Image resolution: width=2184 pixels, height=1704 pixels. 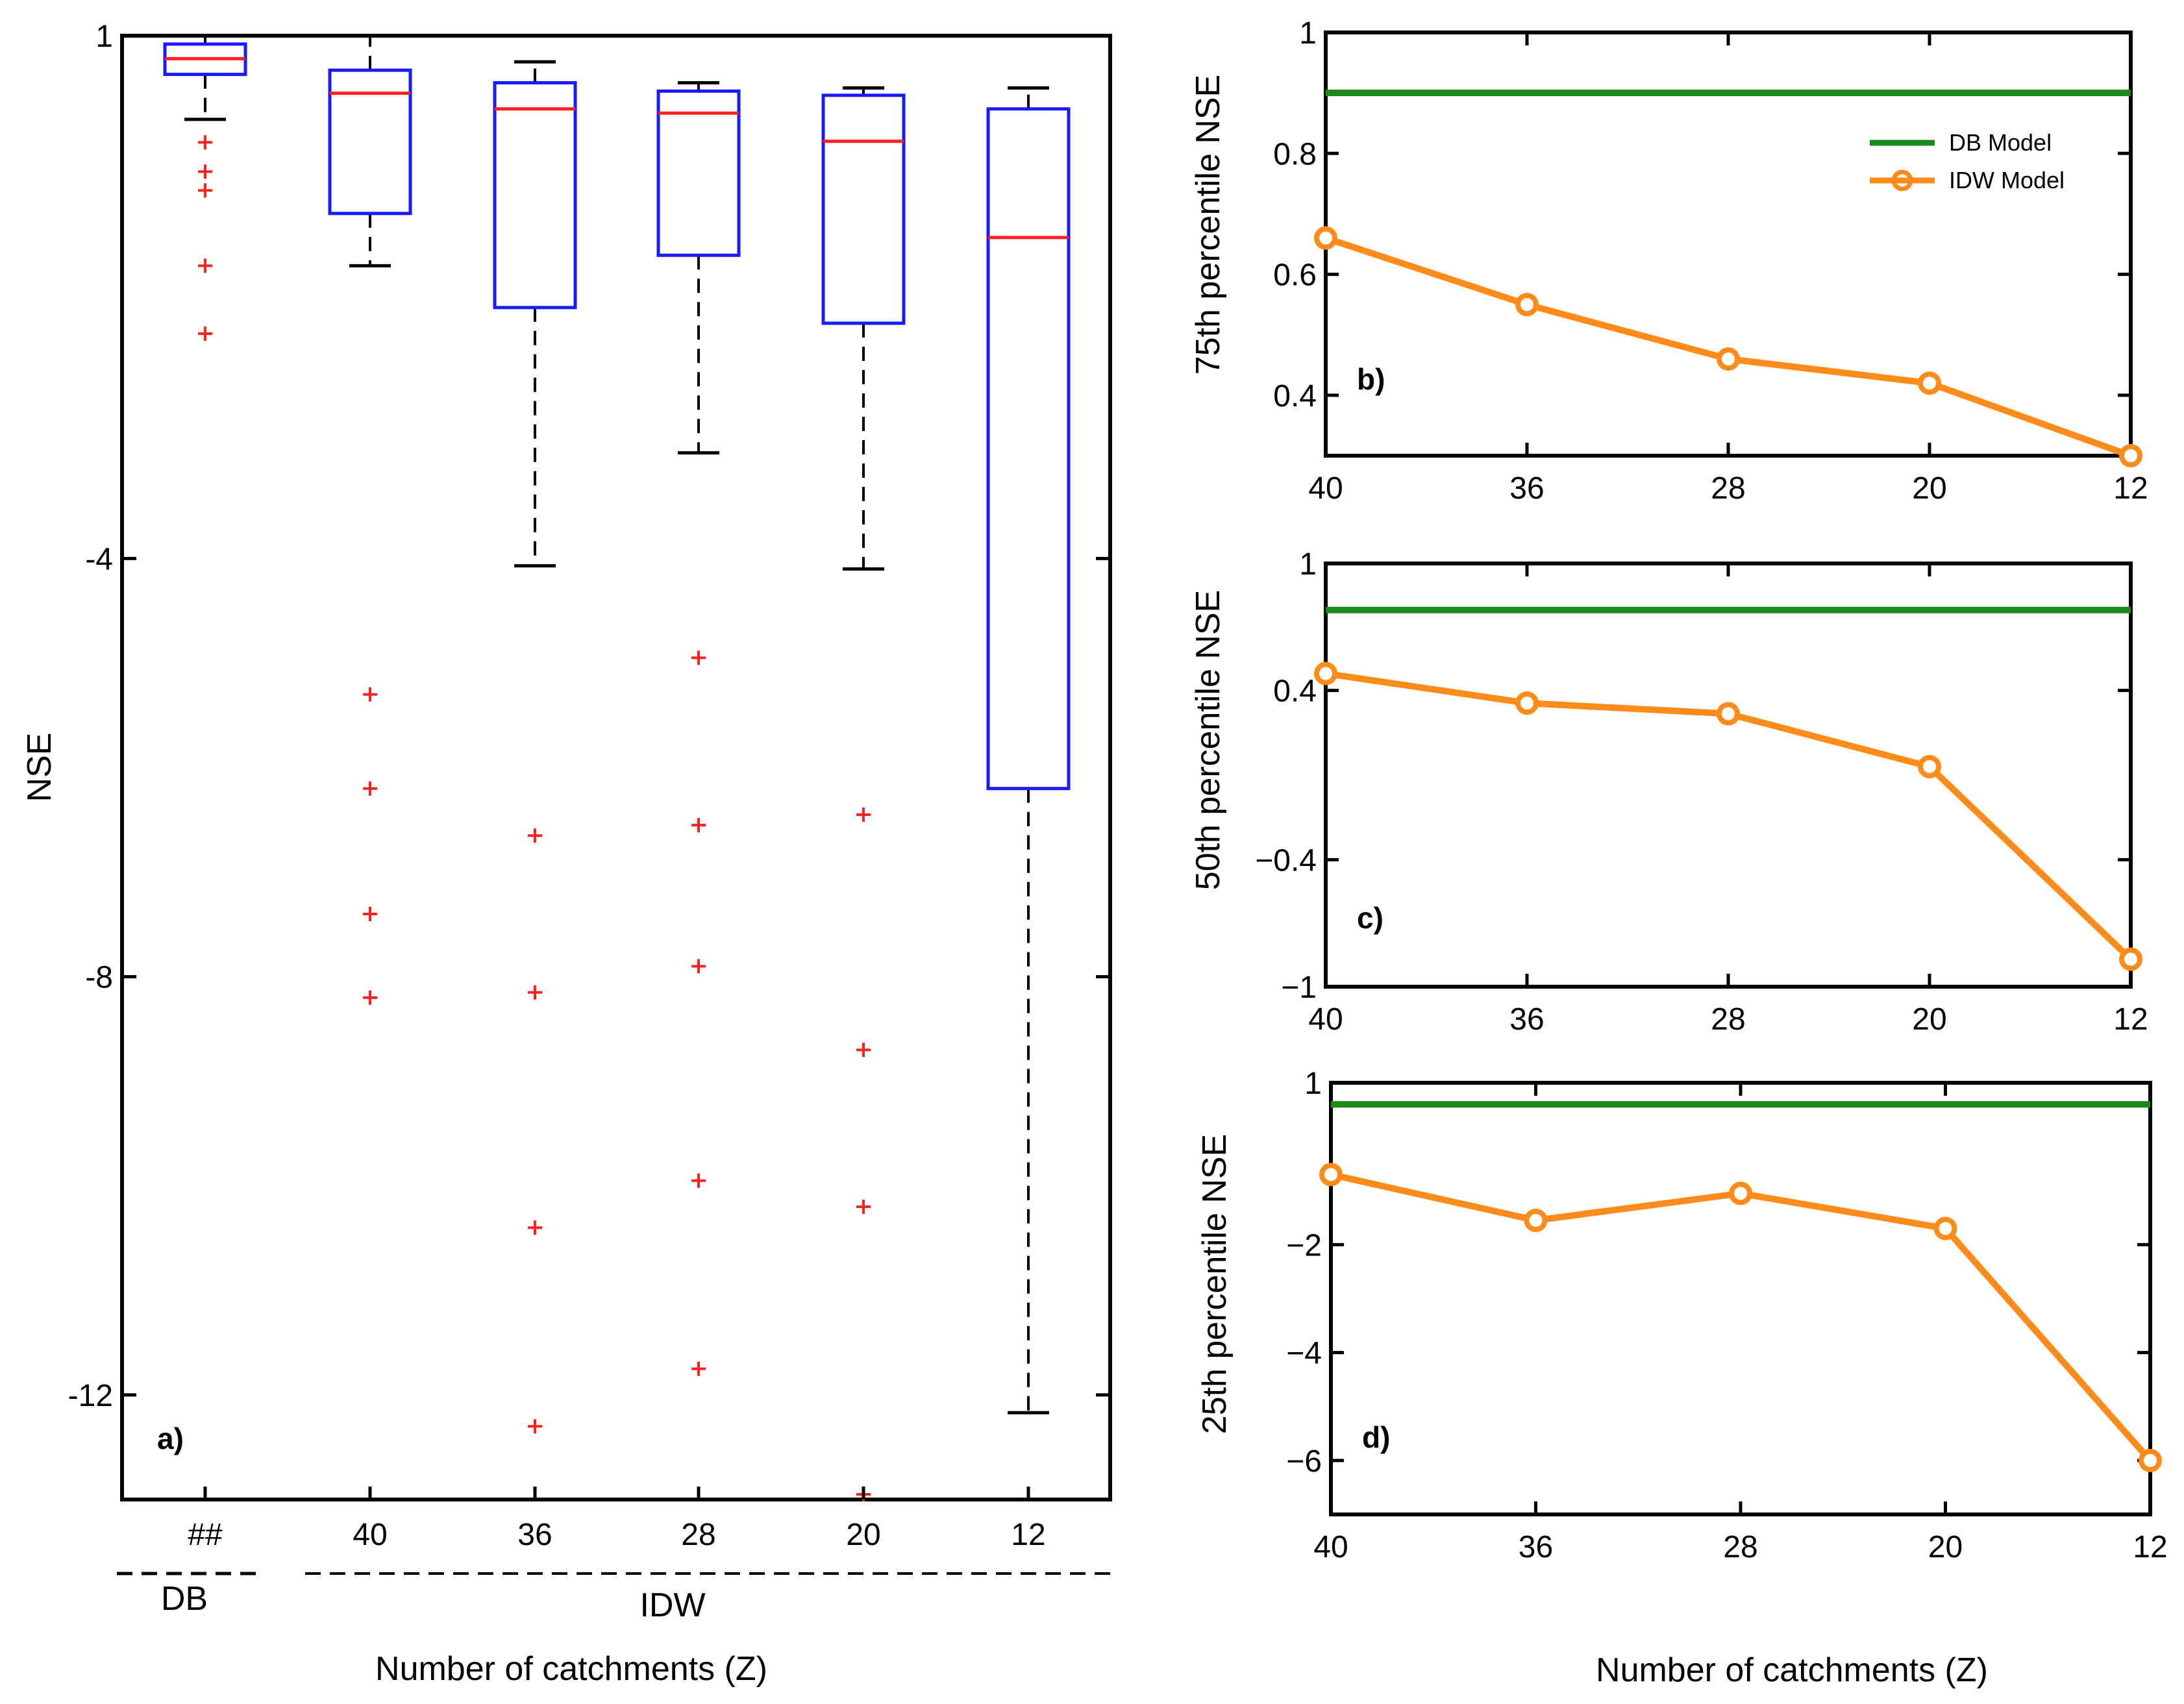 I want to click on legend: DB Model IDW Model, so click(x=1967, y=161).